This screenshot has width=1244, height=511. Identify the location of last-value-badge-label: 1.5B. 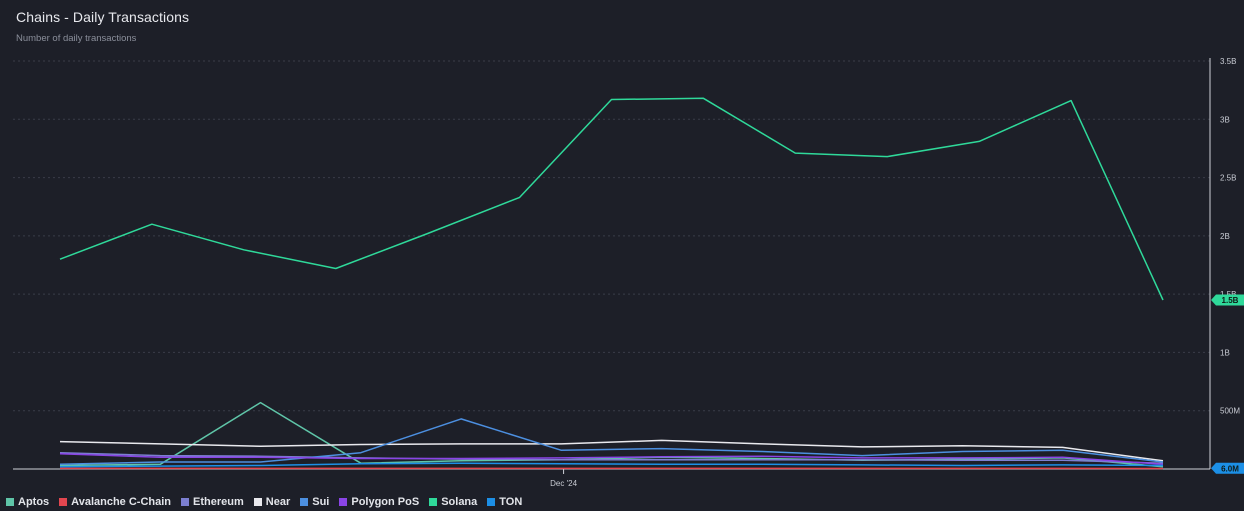
(1230, 300).